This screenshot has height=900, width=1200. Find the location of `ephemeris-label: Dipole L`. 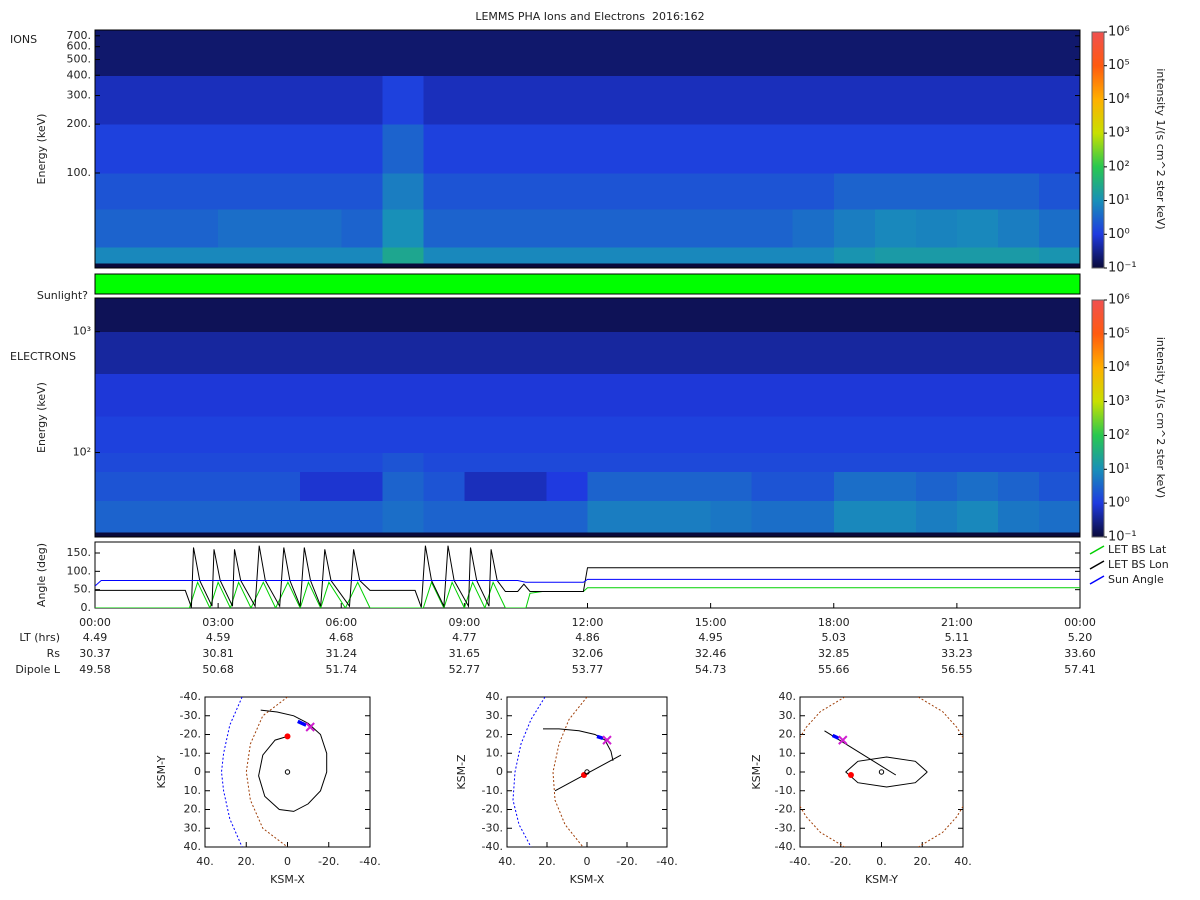

ephemeris-label: Dipole L is located at coordinates (38, 669).